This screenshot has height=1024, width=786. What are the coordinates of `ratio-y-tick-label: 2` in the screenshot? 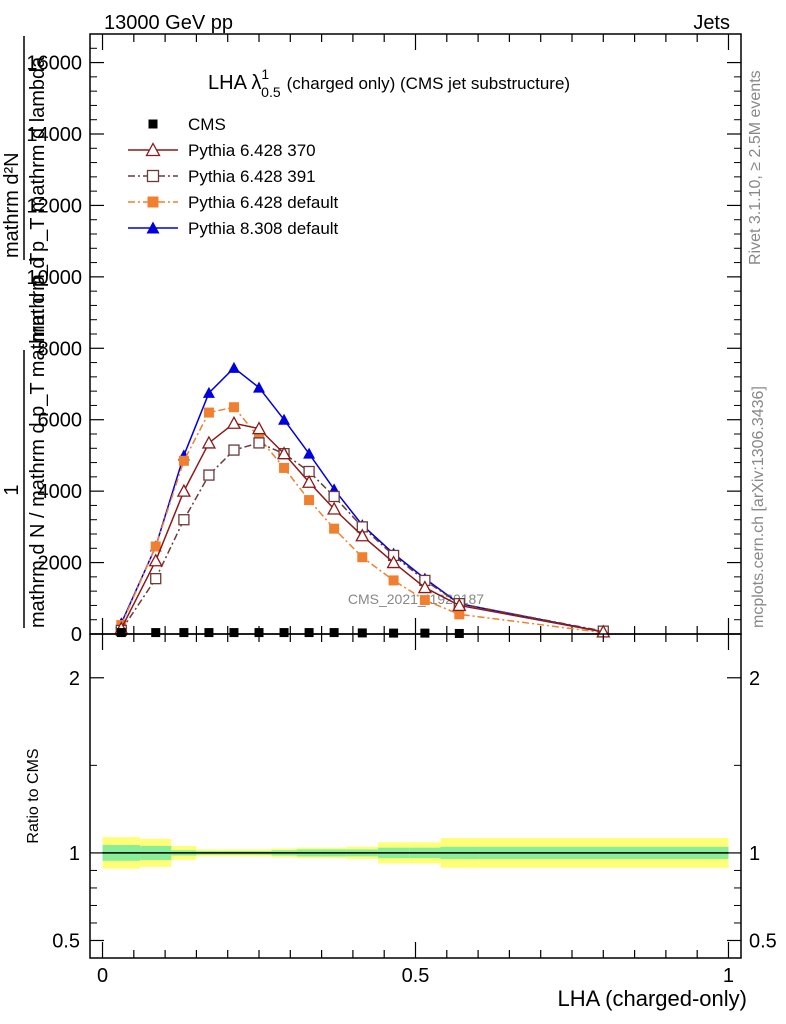 It's located at (74, 679).